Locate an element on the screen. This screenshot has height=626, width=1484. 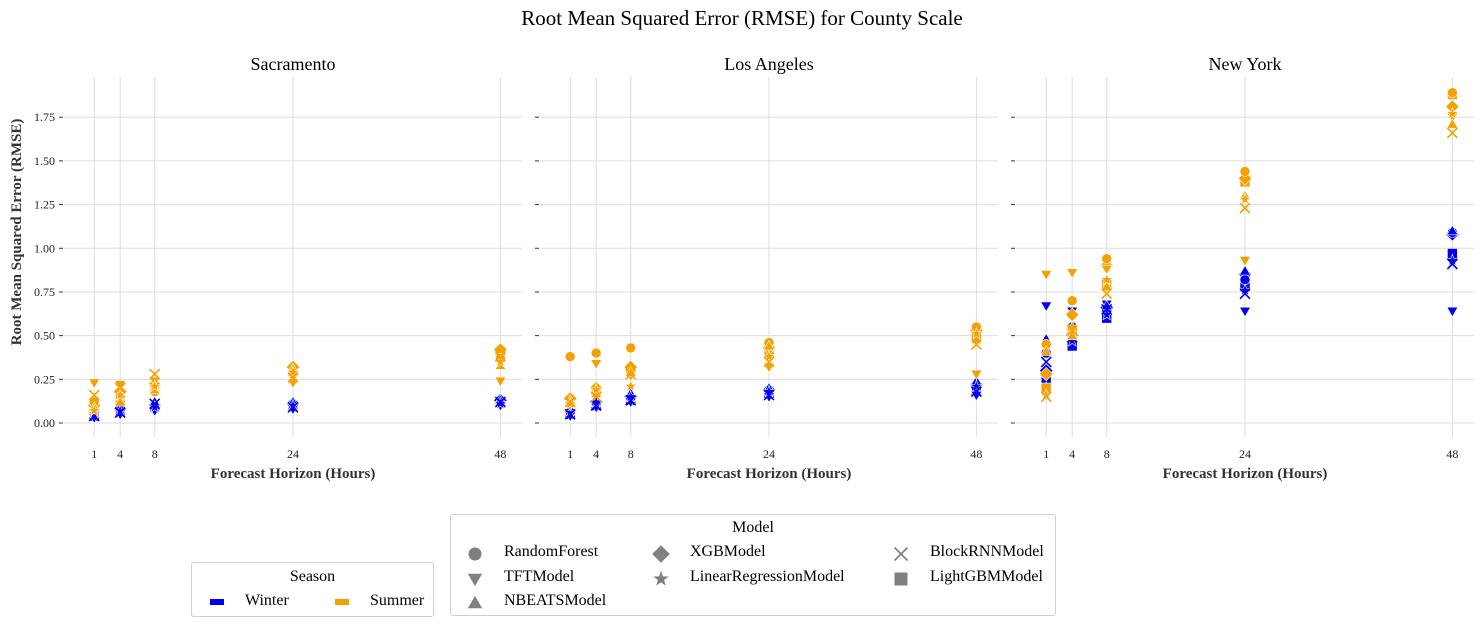
square-marker-icon is located at coordinates (901, 579).